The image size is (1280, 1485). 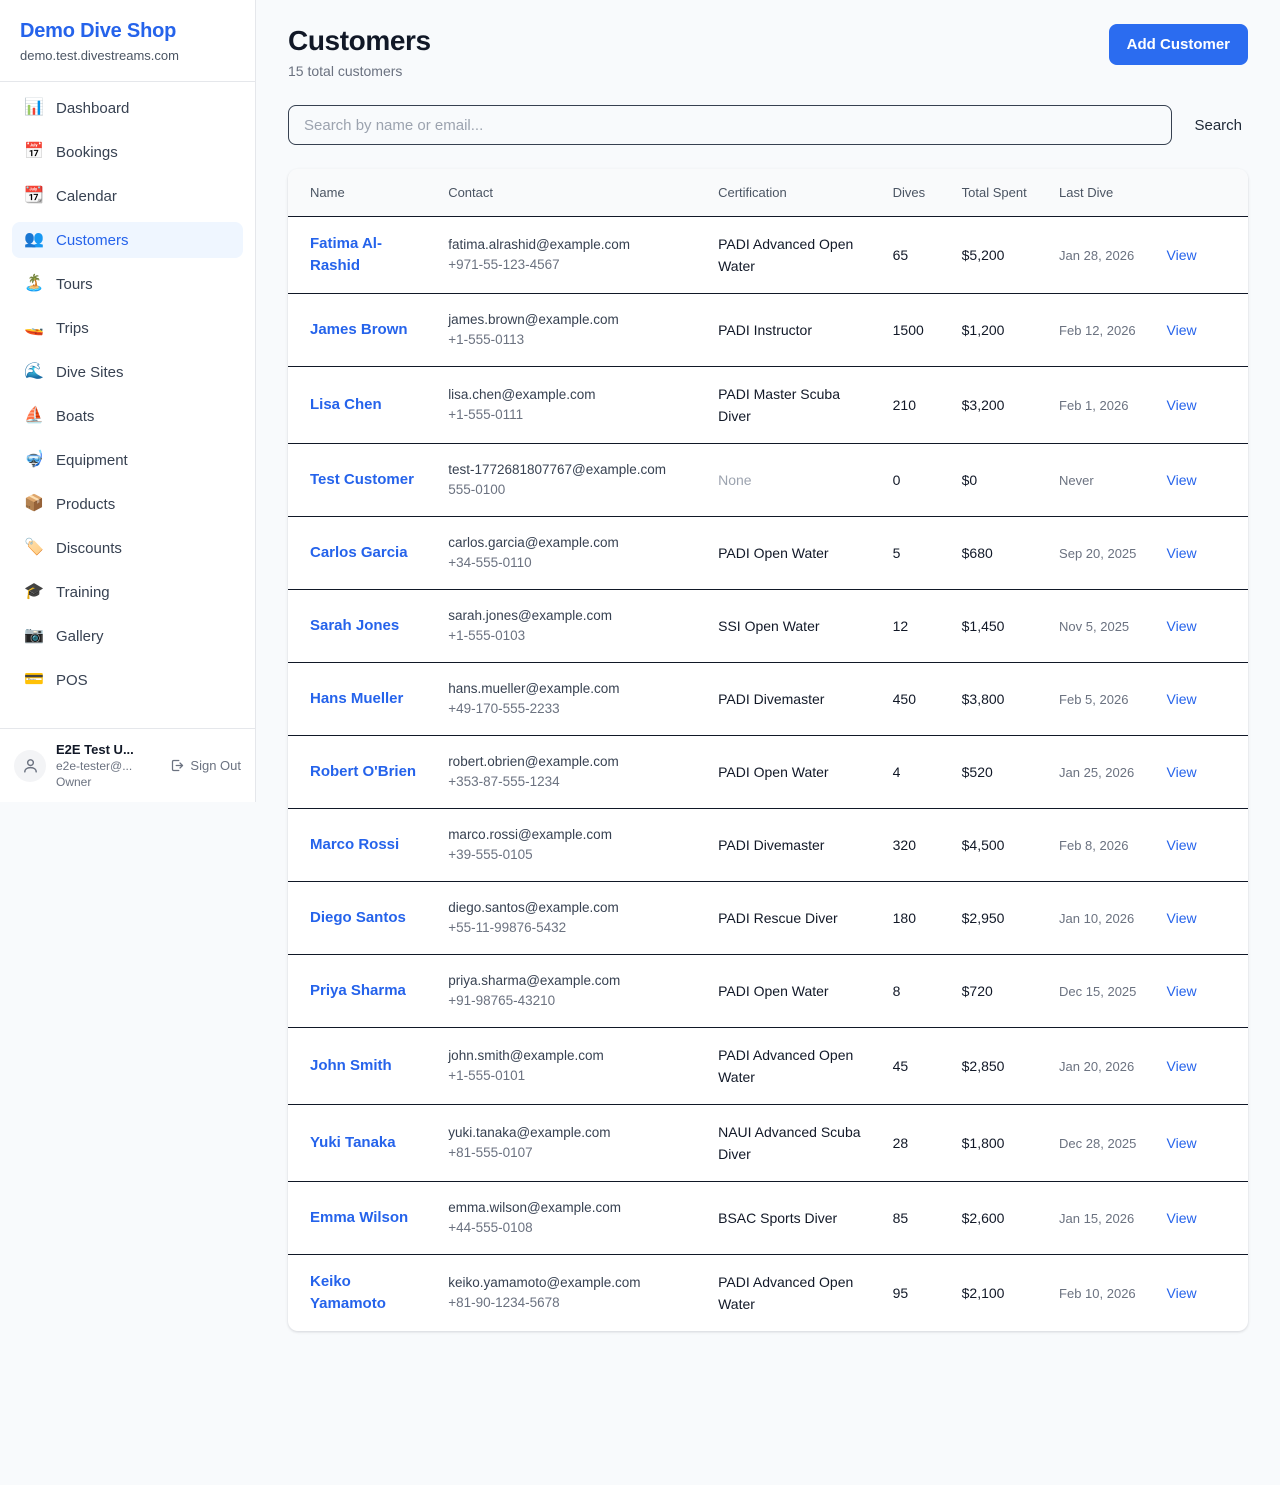 What do you see at coordinates (127, 636) in the screenshot?
I see `sidebar-item-gallery: 📷 Gallery` at bounding box center [127, 636].